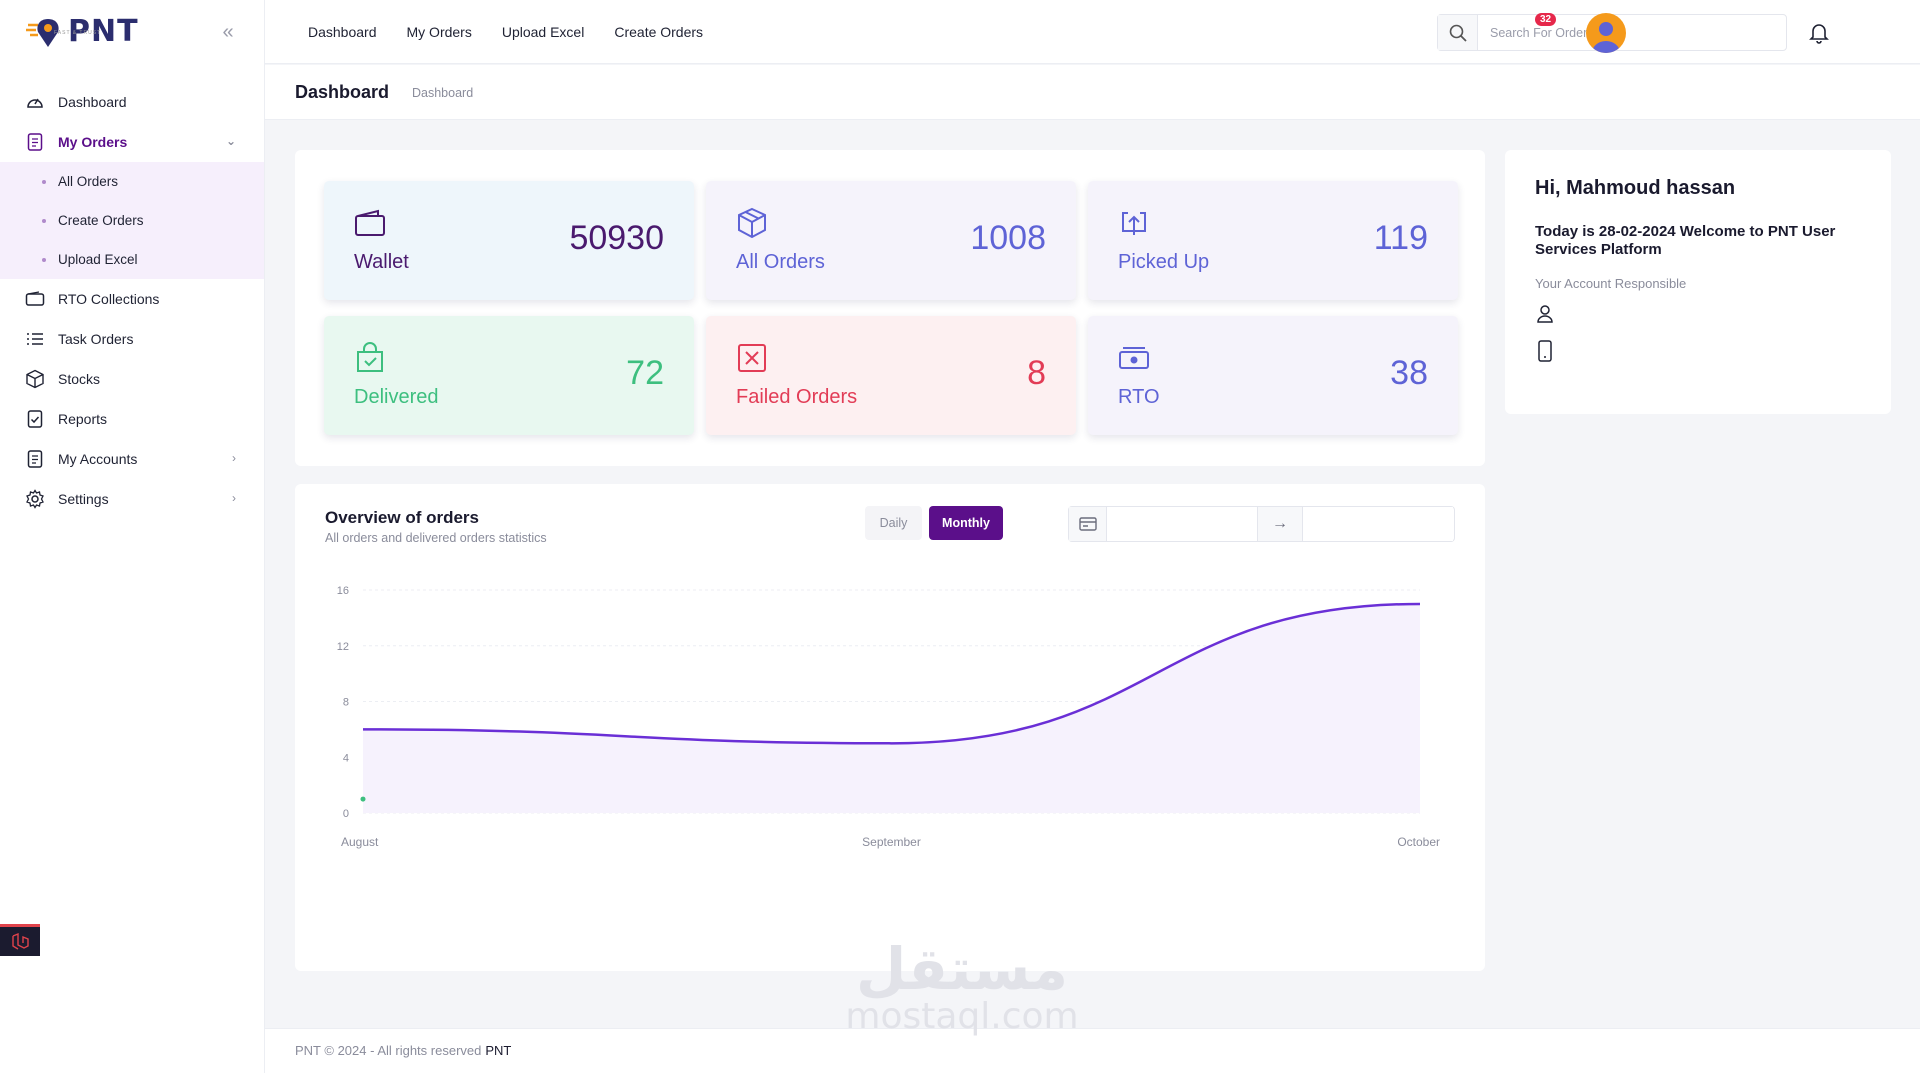  What do you see at coordinates (966, 523) in the screenshot?
I see `monthly-toggle-button: Monthly` at bounding box center [966, 523].